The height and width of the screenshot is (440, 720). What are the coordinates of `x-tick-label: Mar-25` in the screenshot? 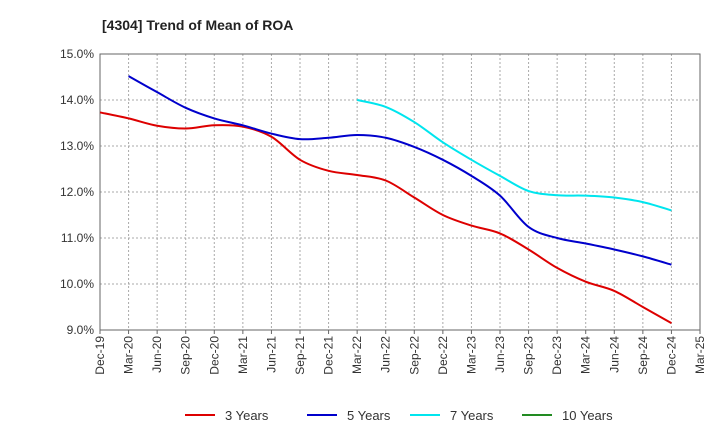 It's located at (700, 355).